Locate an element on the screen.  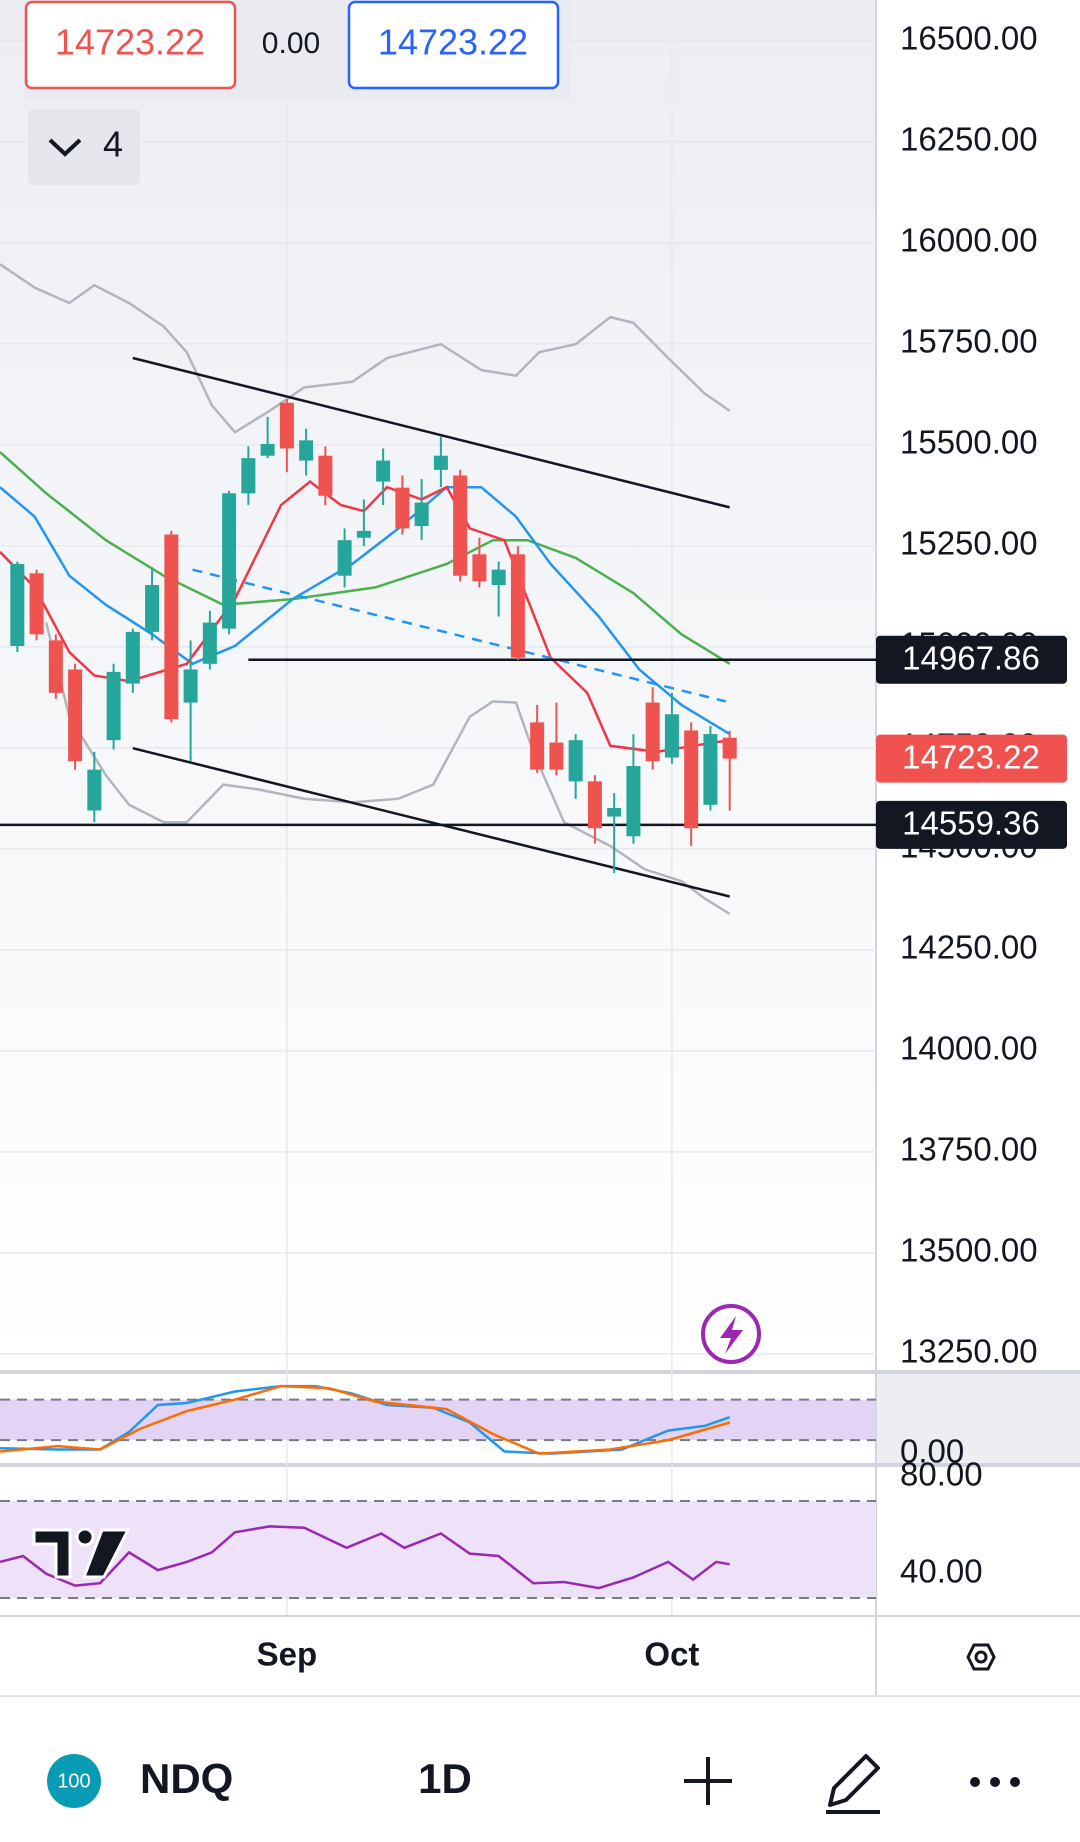
indicators-toggle is located at coordinates (84, 147).